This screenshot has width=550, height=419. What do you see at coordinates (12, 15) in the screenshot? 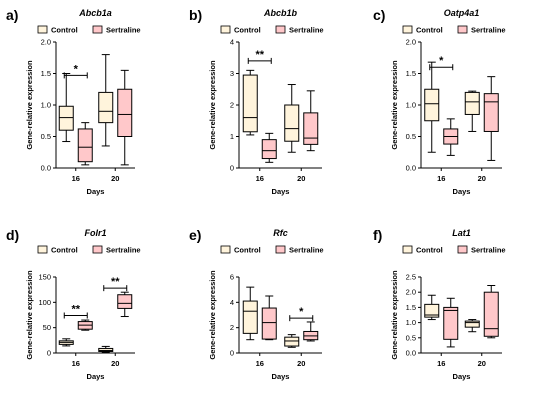
I see `panel-label: a)` at bounding box center [12, 15].